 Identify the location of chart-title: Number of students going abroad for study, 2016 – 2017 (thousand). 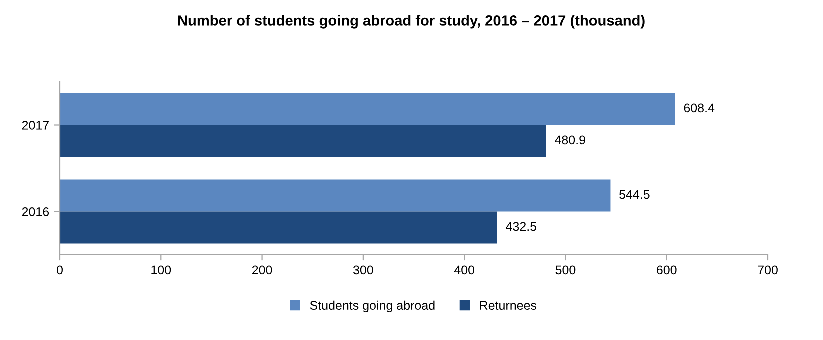
(411, 22).